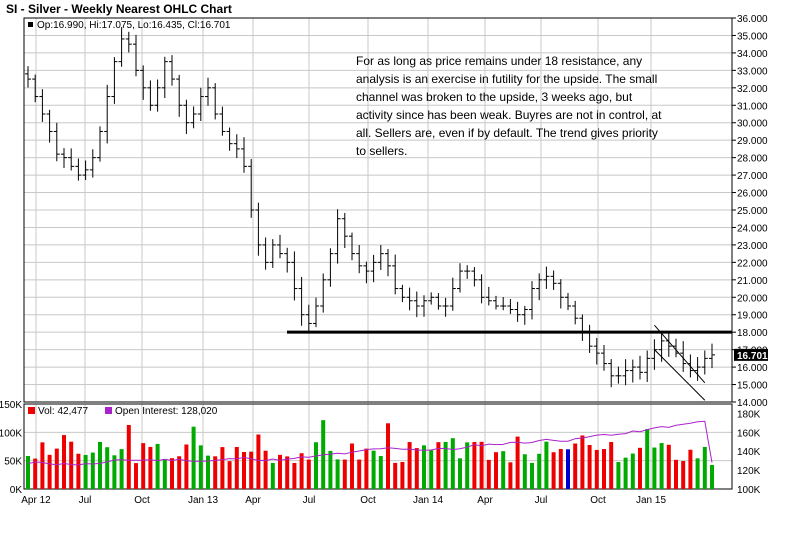  Describe the element at coordinates (752, 159) in the screenshot. I see `price-tick-label: 28.000` at that location.